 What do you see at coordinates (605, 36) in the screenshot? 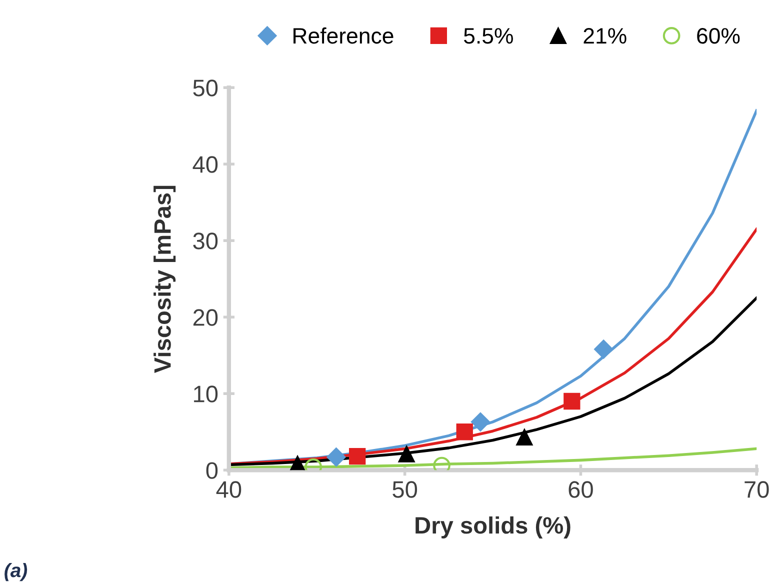
I see `legend-label: 21%` at bounding box center [605, 36].